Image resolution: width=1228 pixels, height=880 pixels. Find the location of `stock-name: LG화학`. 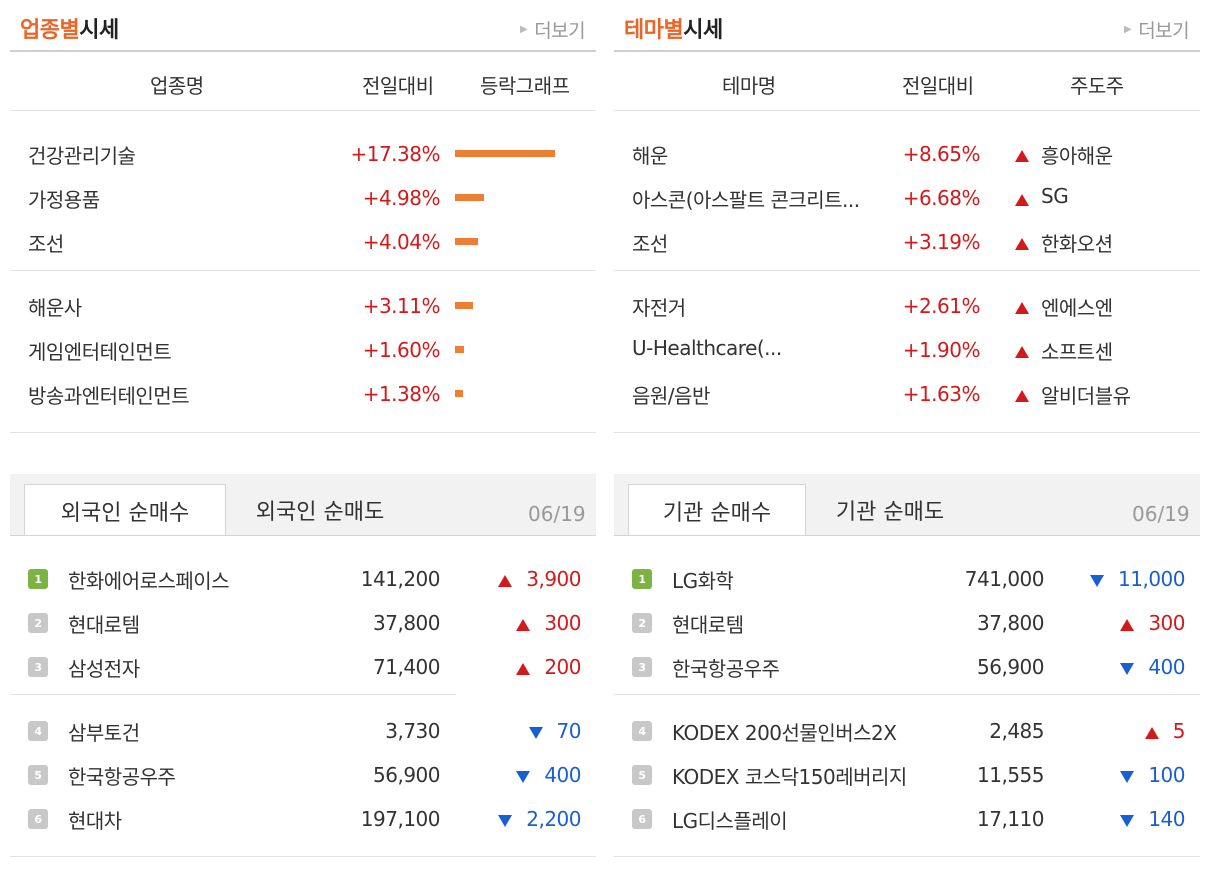

stock-name: LG화학 is located at coordinates (703, 581).